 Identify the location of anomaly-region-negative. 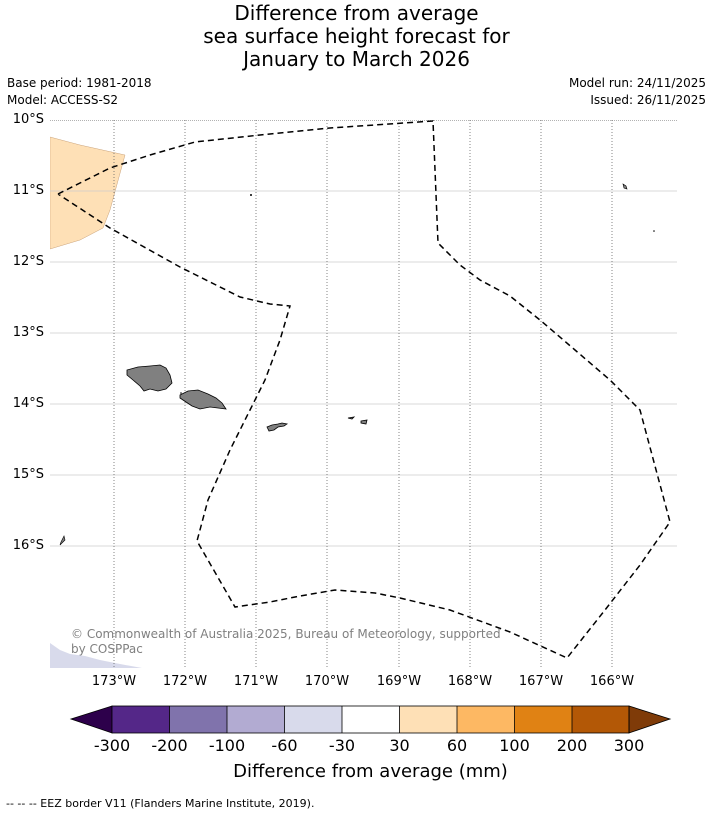
(96, 655).